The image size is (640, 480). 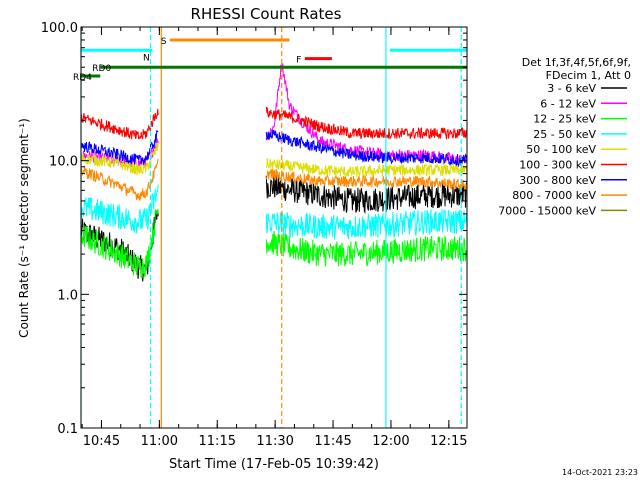 I want to click on series-line-12-25kev-post, so click(x=366, y=248).